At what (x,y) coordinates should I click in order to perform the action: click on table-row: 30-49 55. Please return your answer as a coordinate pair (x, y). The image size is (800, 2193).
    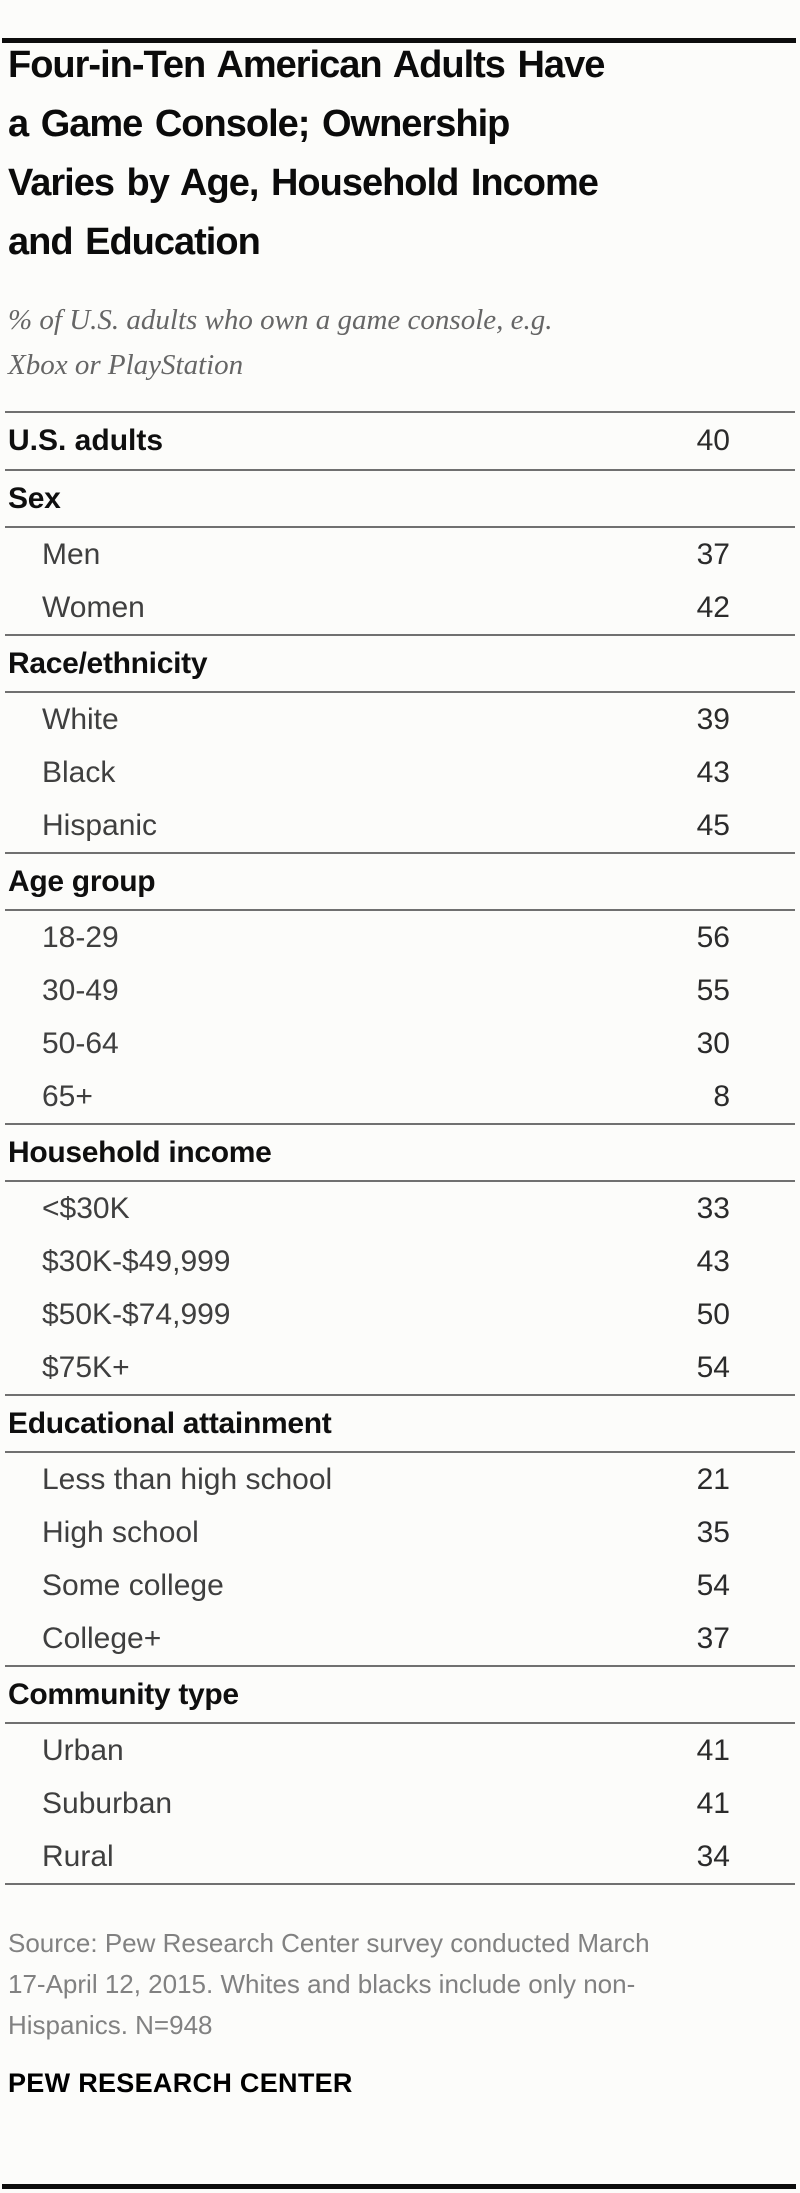
    Looking at the image, I should click on (400, 990).